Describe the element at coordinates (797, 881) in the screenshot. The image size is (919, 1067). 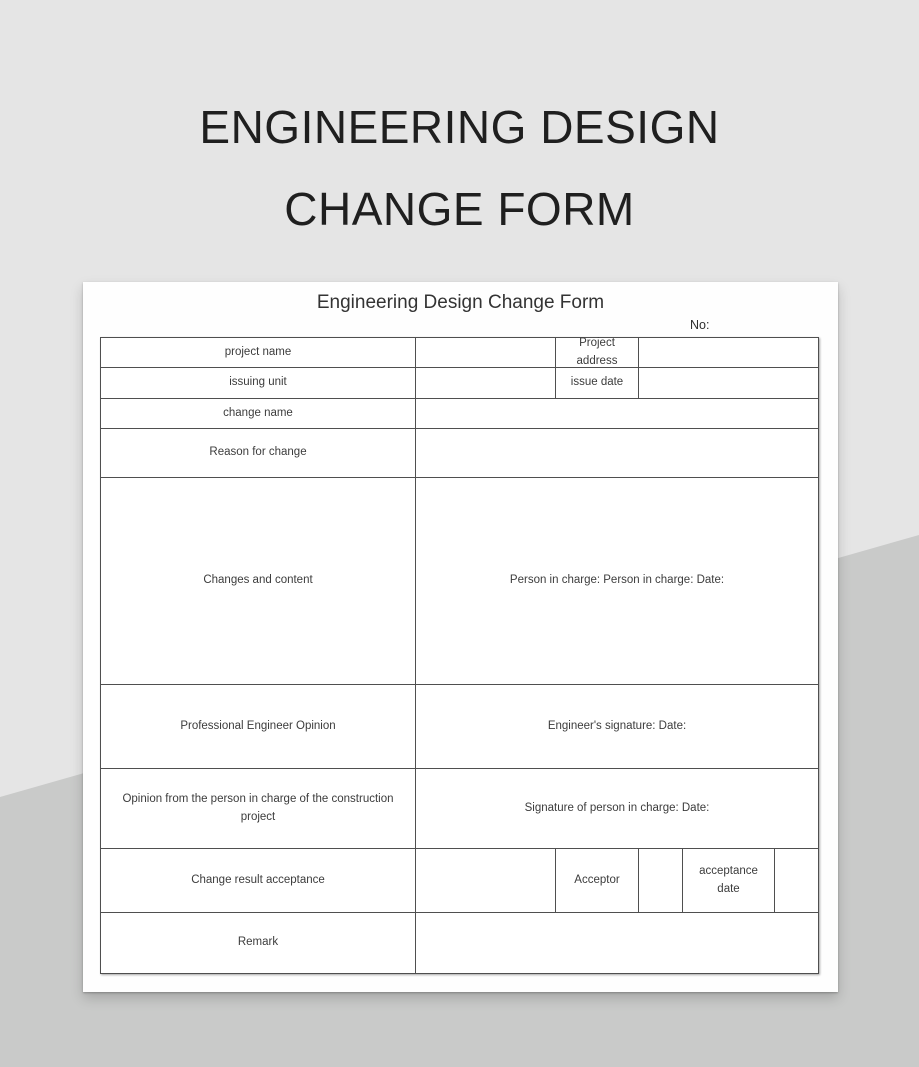
I see `acceptance-date-input-cell` at that location.